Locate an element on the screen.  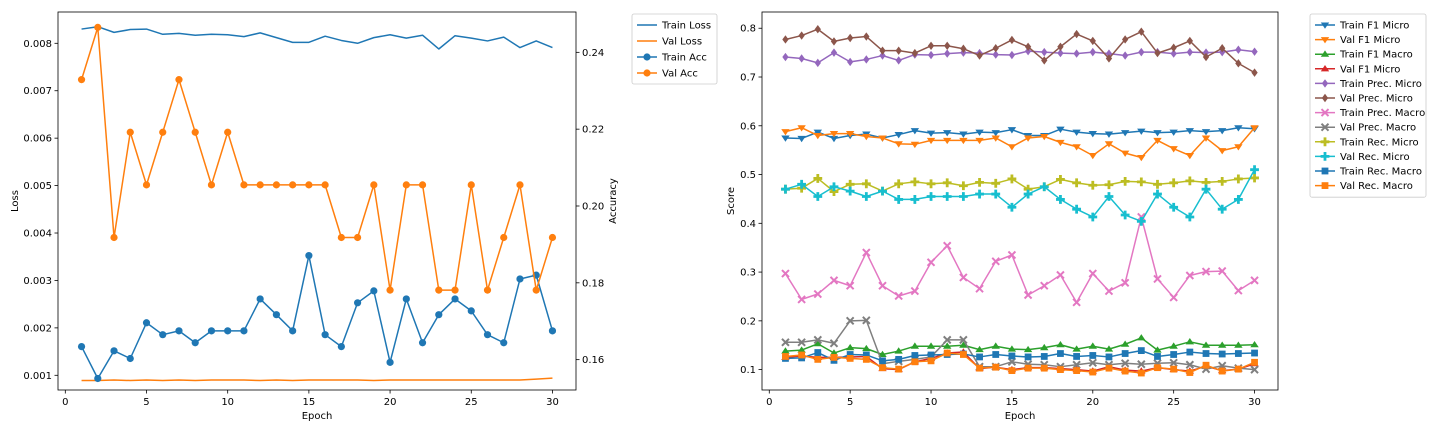
right-x-tick-label: 15 is located at coordinates (1012, 402).